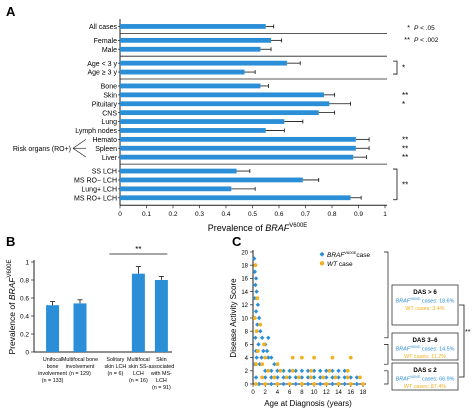  I want to click on category-label: Age ≥ 3 y, so click(102, 73).